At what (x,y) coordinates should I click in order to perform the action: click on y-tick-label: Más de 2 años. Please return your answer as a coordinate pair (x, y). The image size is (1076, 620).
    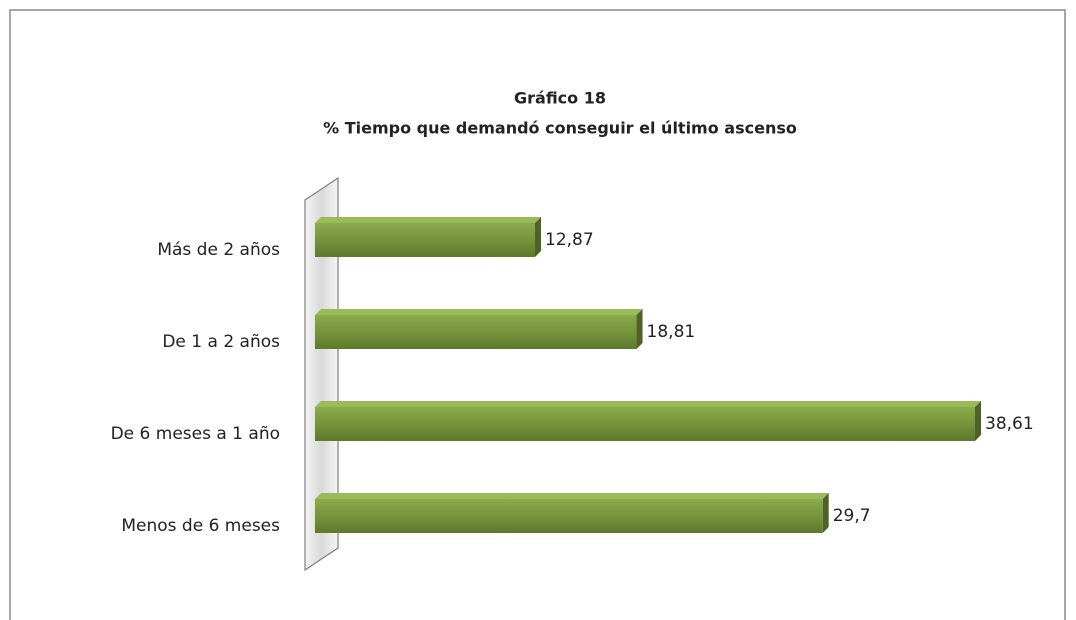
    Looking at the image, I should click on (218, 250).